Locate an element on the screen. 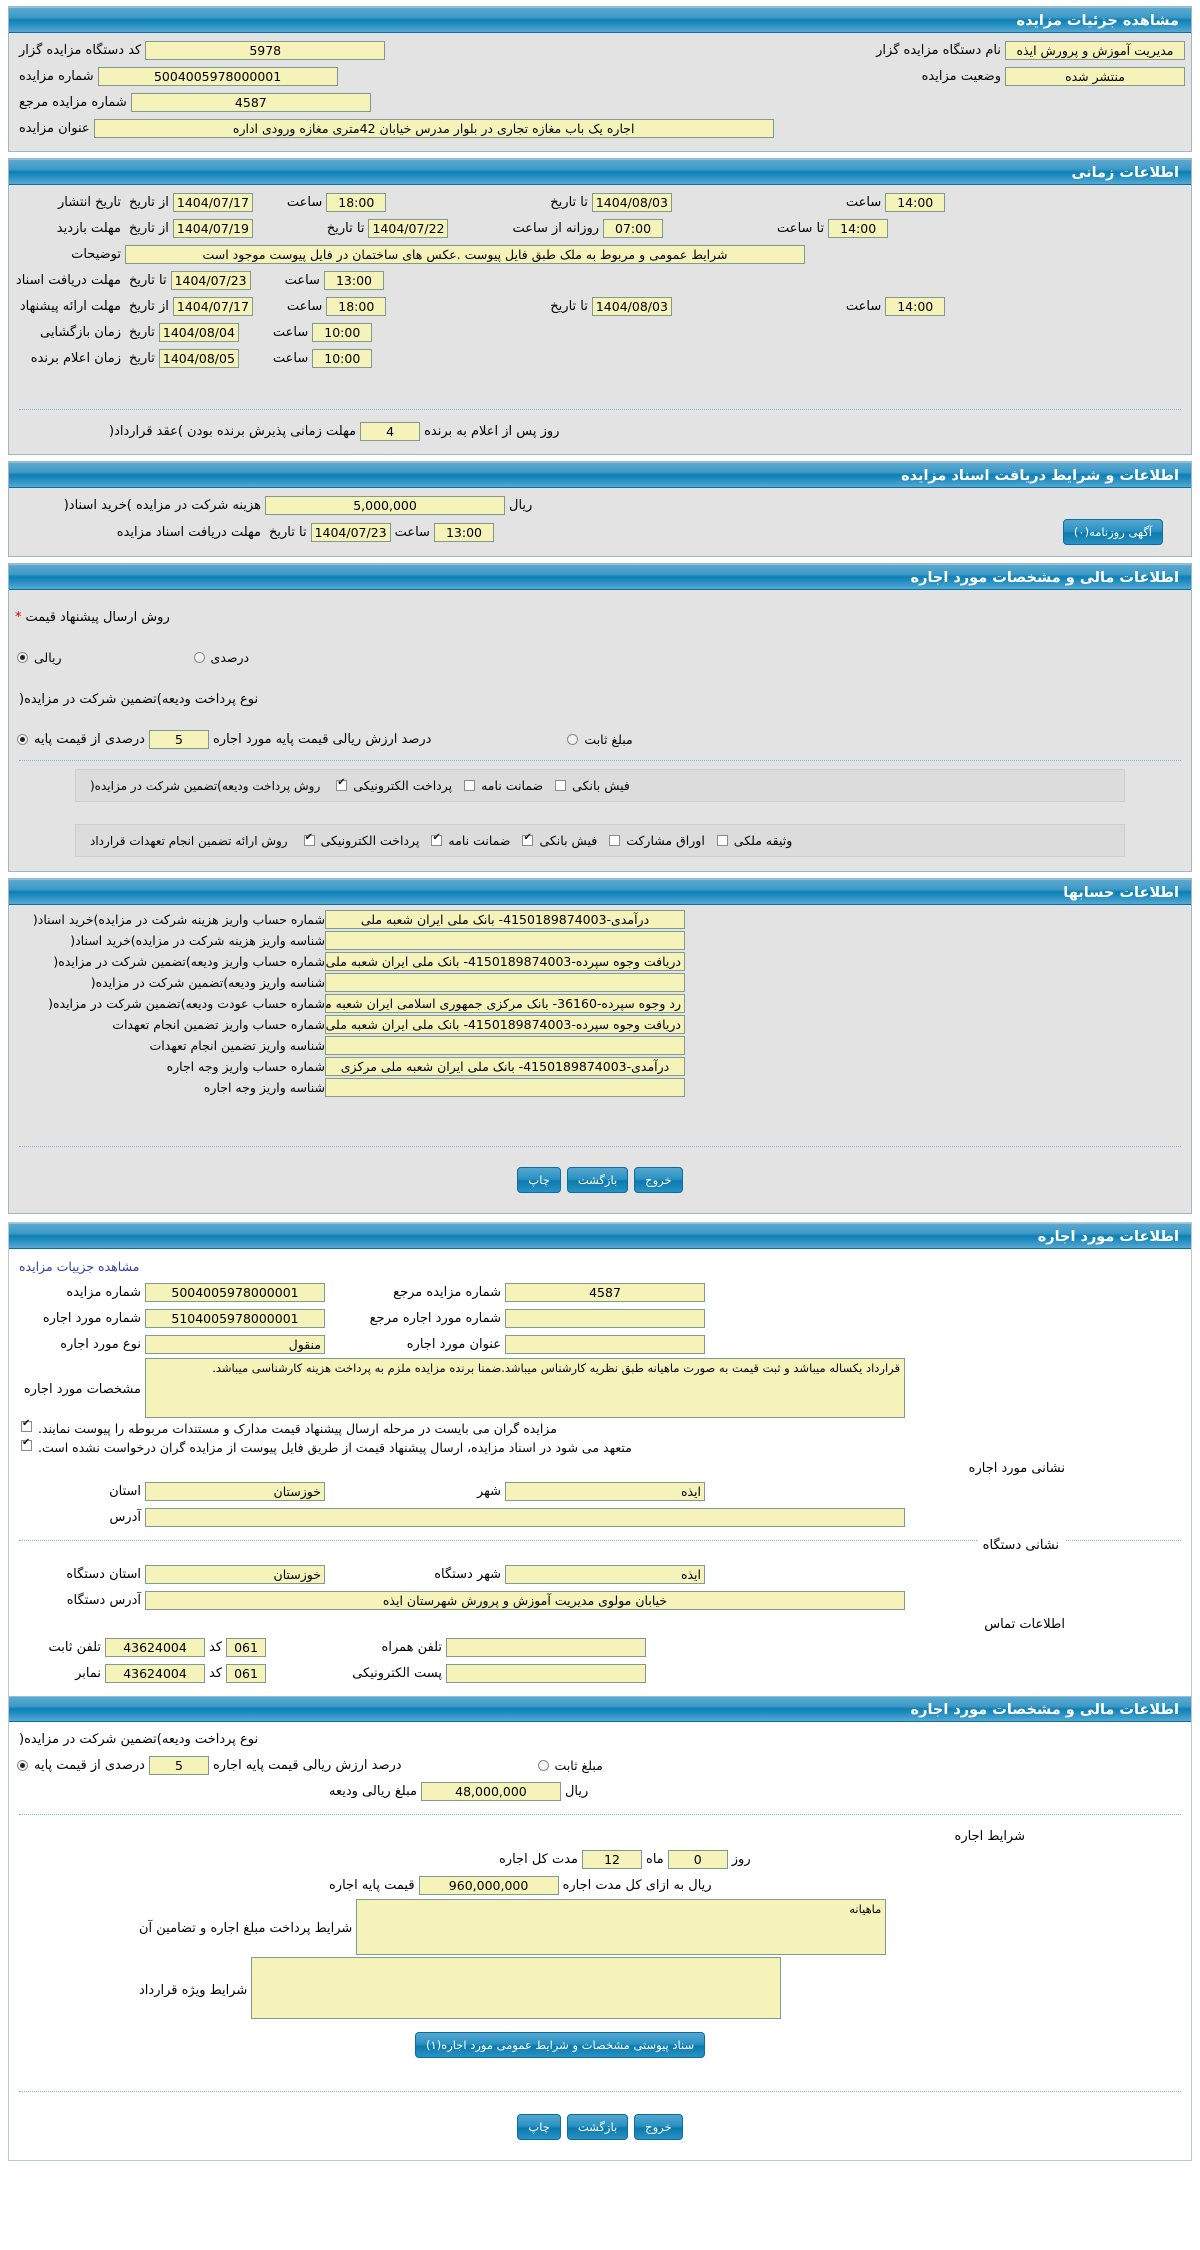 Image resolution: width=1200 pixels, height=2250 pixels. guarantee-method-1: ضمانت نامه is located at coordinates (469, 840).